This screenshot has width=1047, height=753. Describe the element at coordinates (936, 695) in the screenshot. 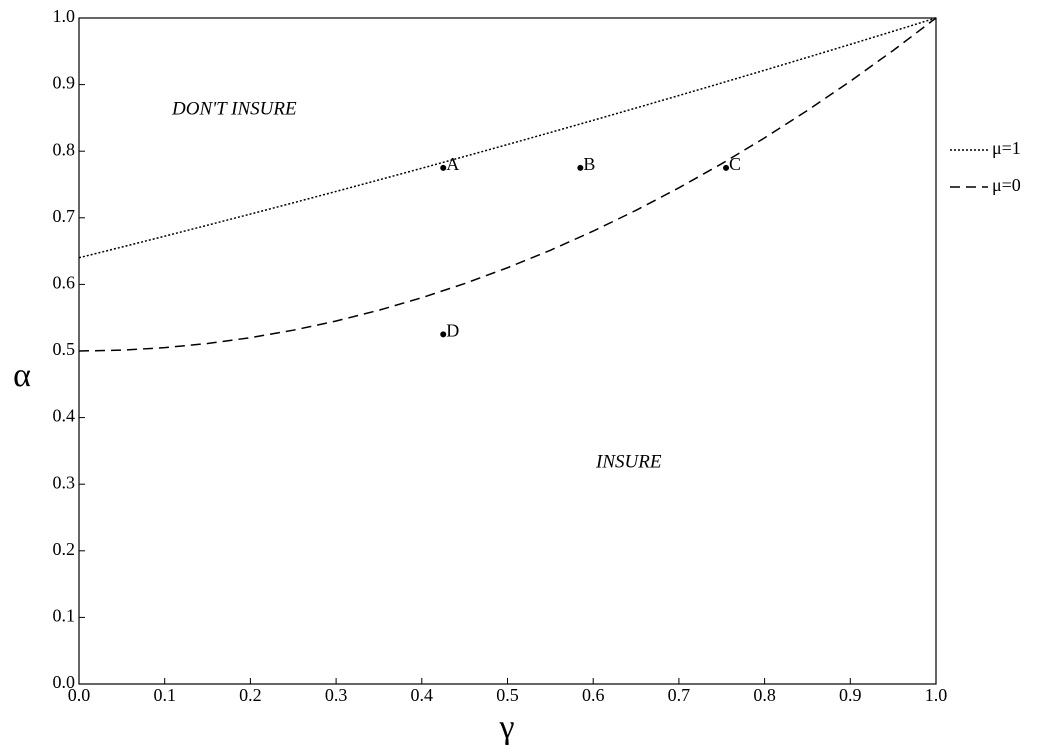

I see `x-tick-label: 1.0` at that location.